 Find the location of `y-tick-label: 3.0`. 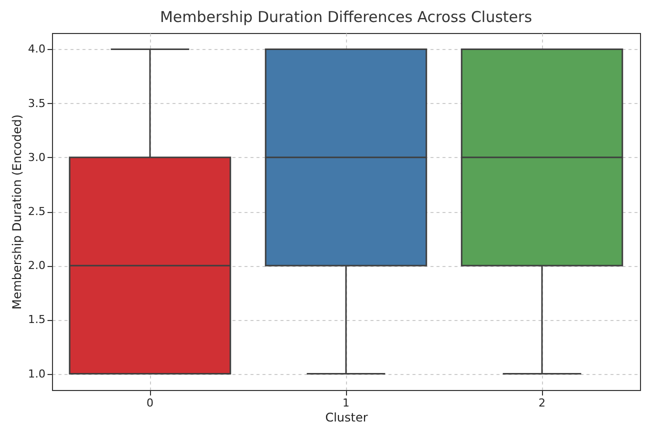

y-tick-label: 3.0 is located at coordinates (37, 157).